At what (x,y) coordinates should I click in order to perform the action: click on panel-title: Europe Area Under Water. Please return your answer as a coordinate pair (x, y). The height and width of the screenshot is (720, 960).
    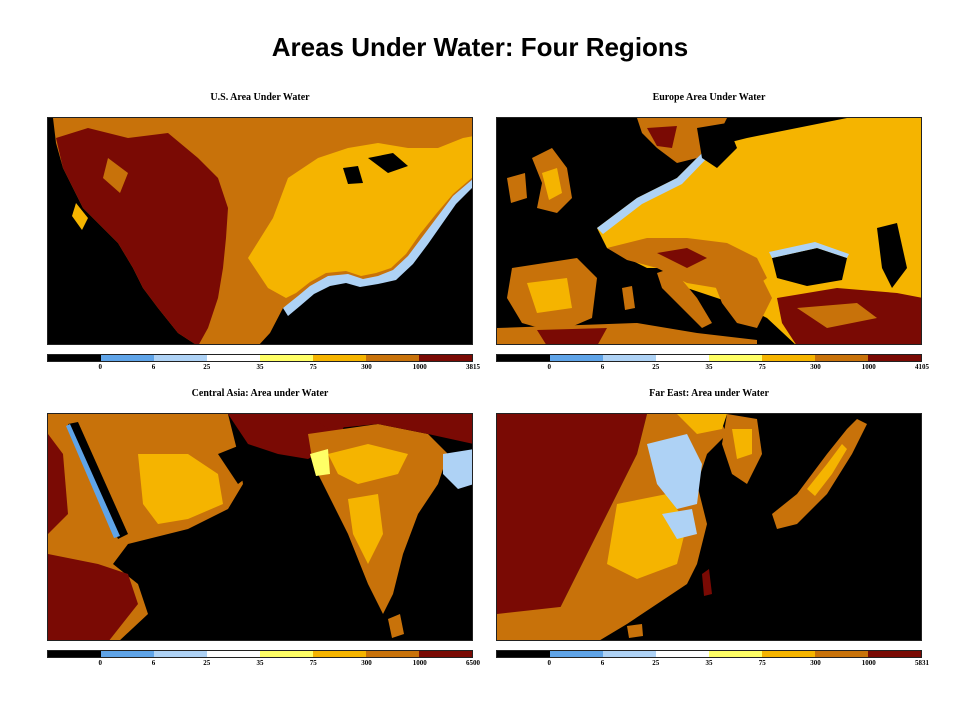
    Looking at the image, I should click on (709, 97).